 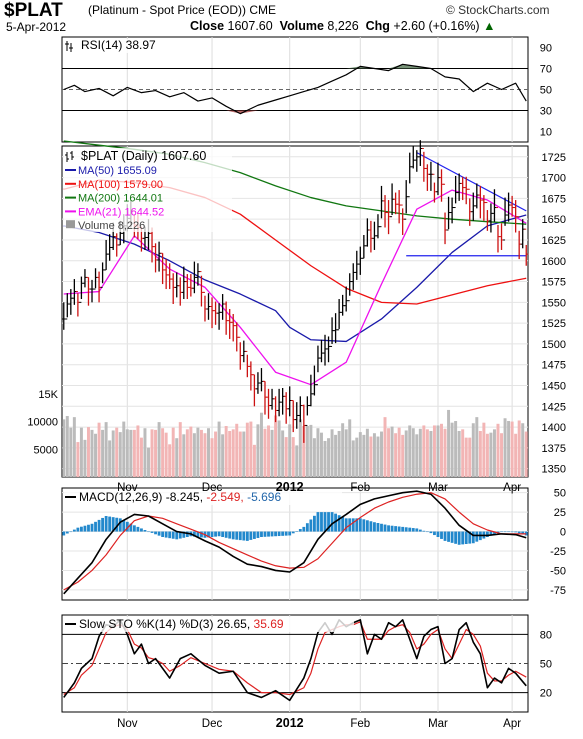 I want to click on price-title: $PLAT (Daily) 1607.60, so click(x=143, y=156).